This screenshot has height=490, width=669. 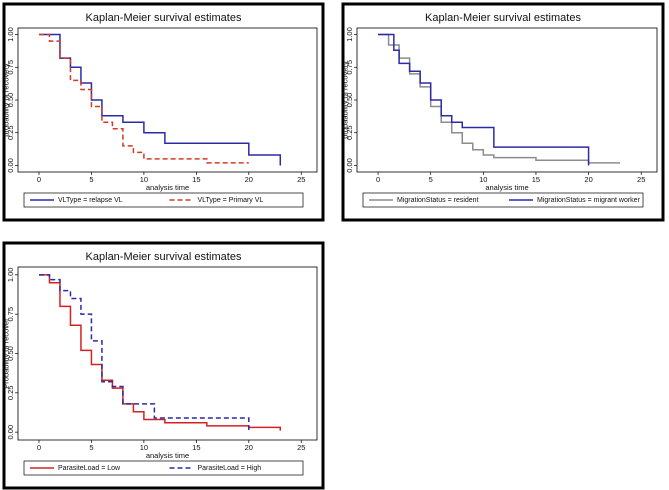 I want to click on y-axis-label: Probability of recover, so click(x=5, y=353).